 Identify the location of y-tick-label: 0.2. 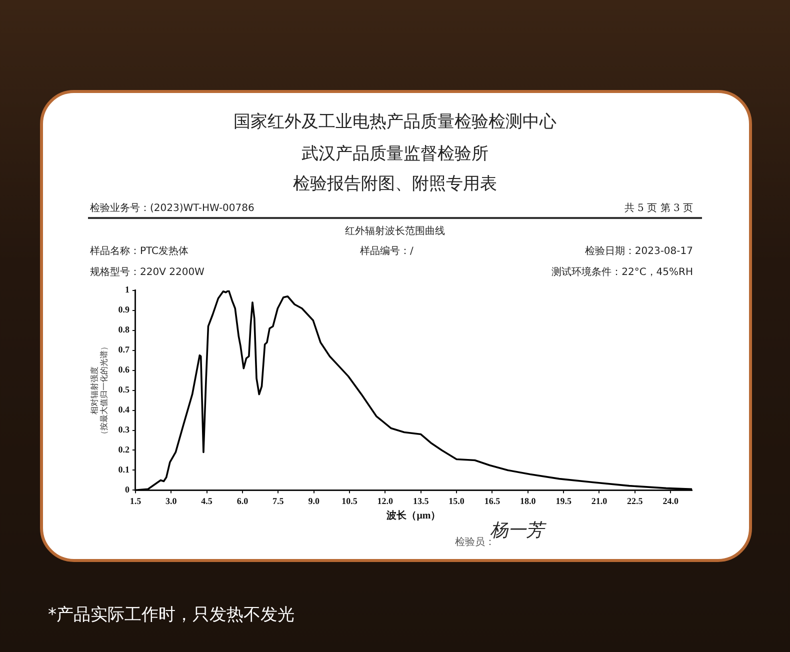
(124, 449).